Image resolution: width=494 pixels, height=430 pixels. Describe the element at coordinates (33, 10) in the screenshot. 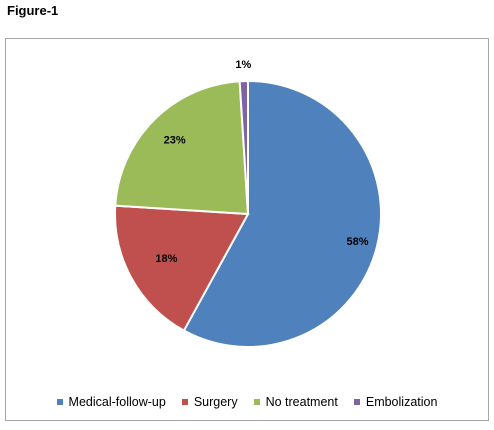

I see `figure-title: Figure-1` at that location.